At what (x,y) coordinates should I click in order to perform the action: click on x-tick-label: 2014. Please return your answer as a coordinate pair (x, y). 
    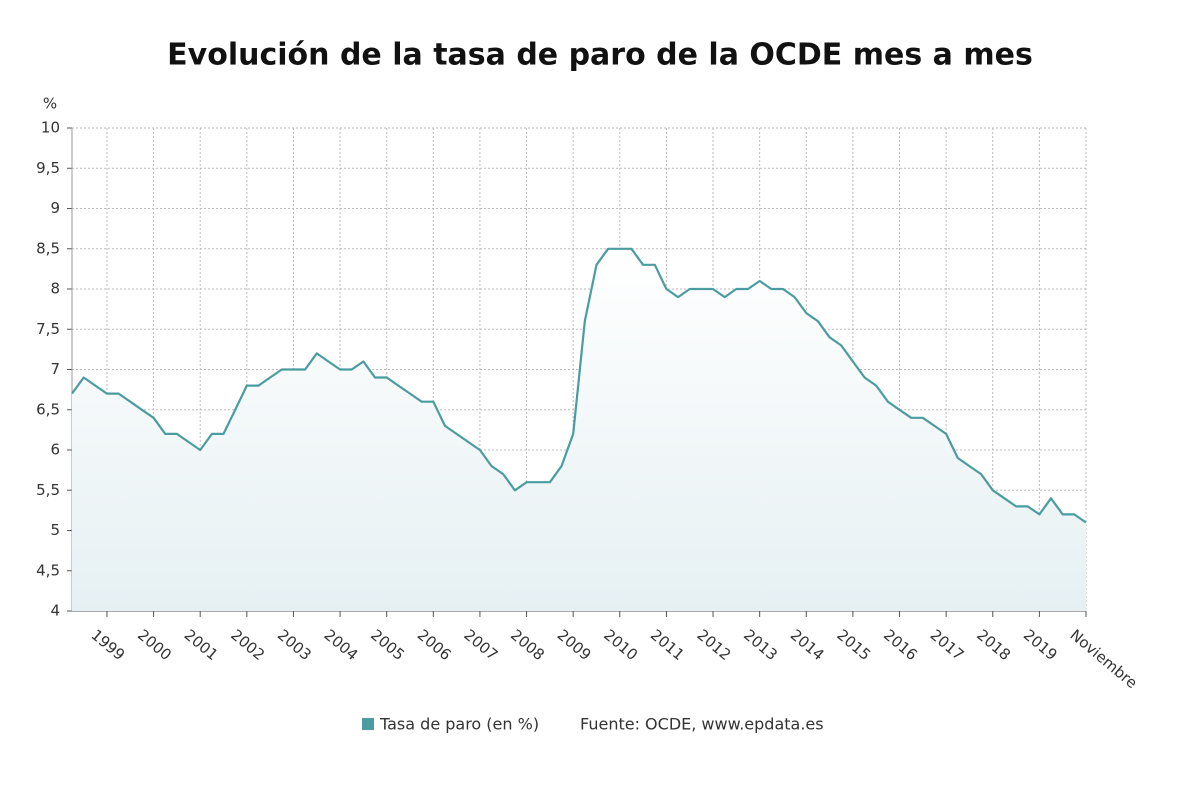
    Looking at the image, I should click on (807, 645).